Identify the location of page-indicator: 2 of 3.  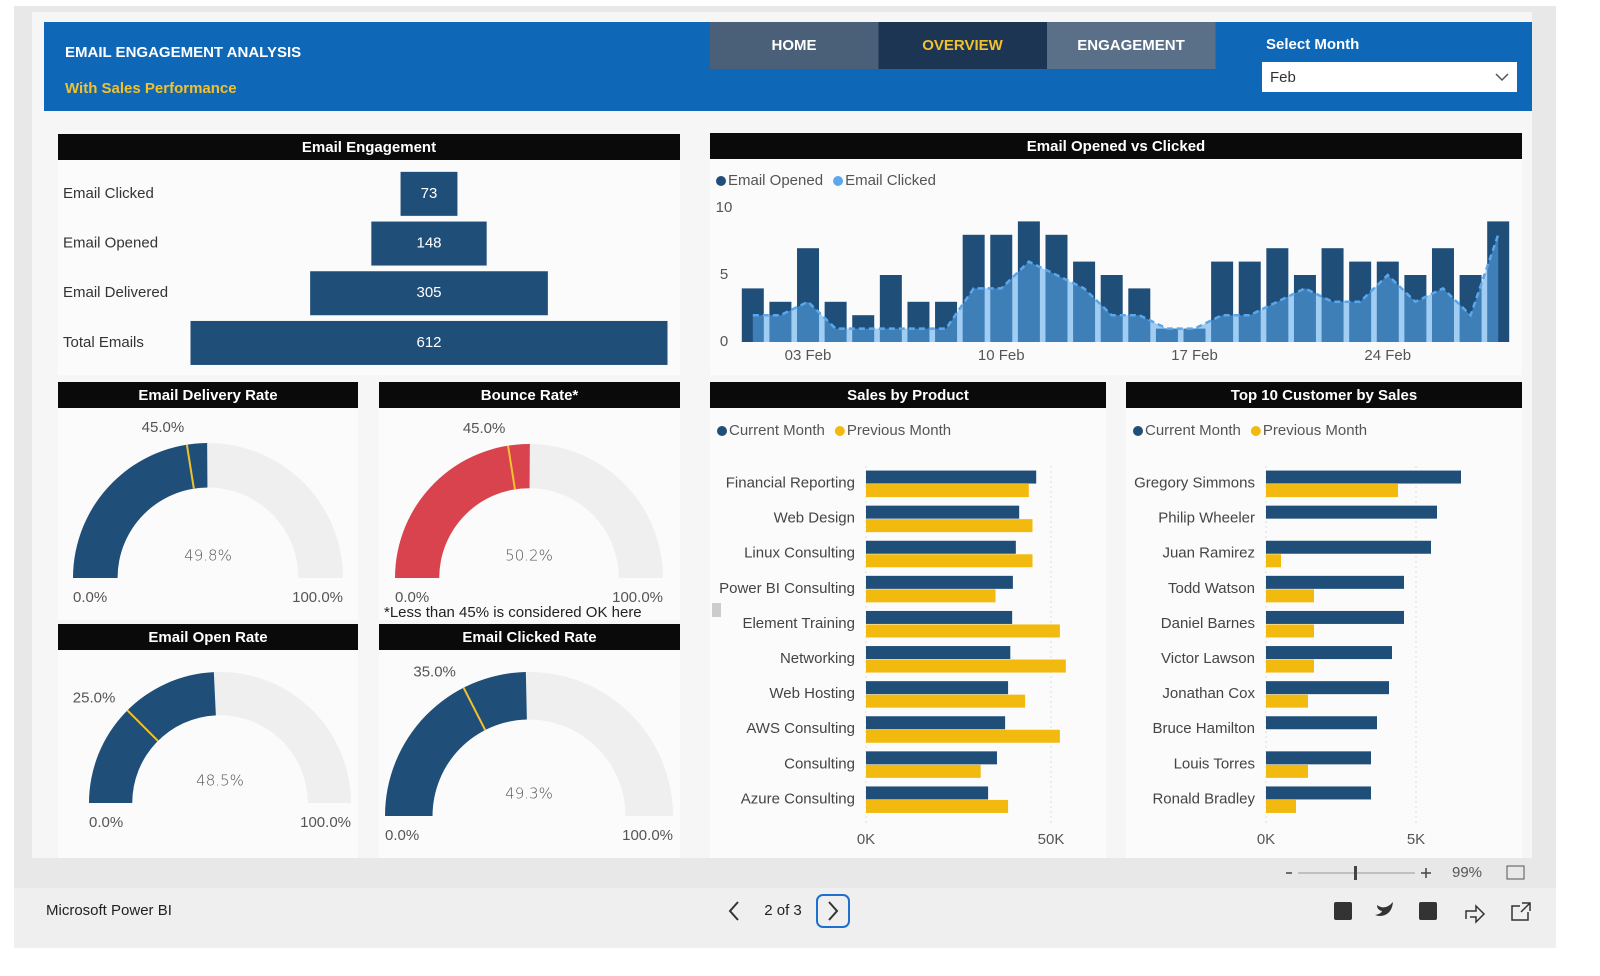
(783, 910).